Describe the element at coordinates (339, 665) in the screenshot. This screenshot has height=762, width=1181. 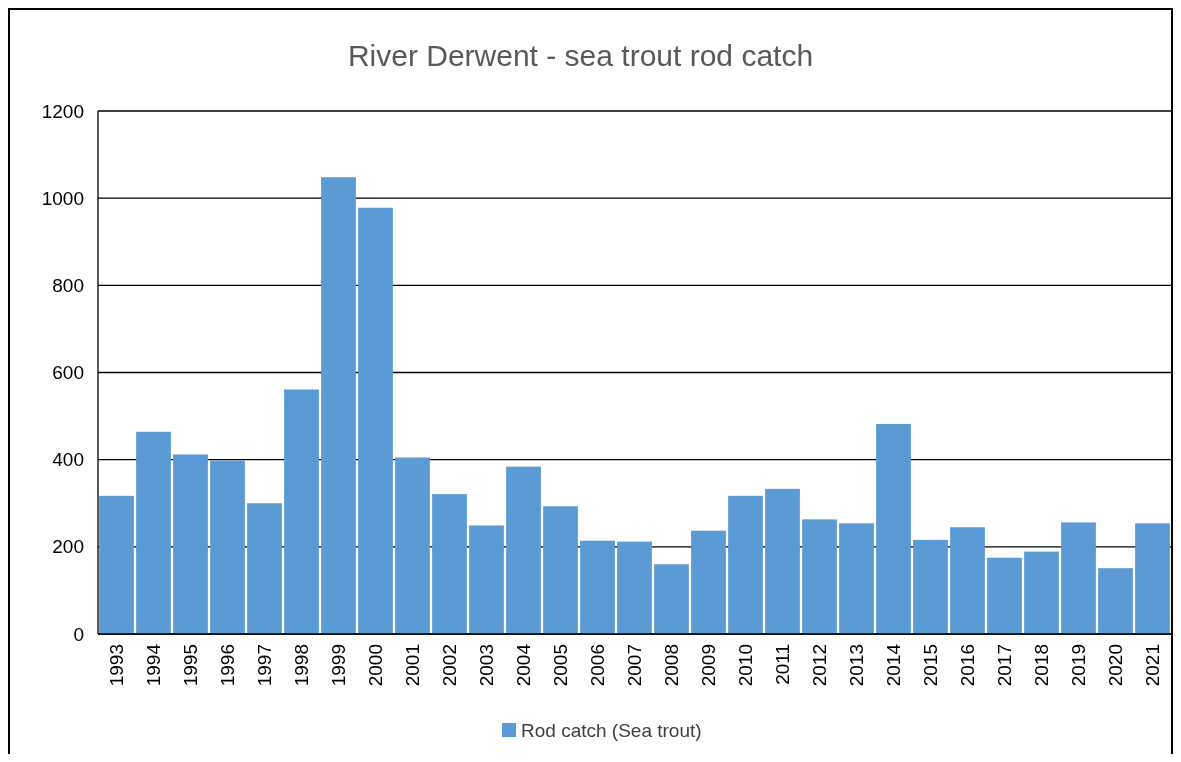
I see `x-tick-label: 1999` at that location.